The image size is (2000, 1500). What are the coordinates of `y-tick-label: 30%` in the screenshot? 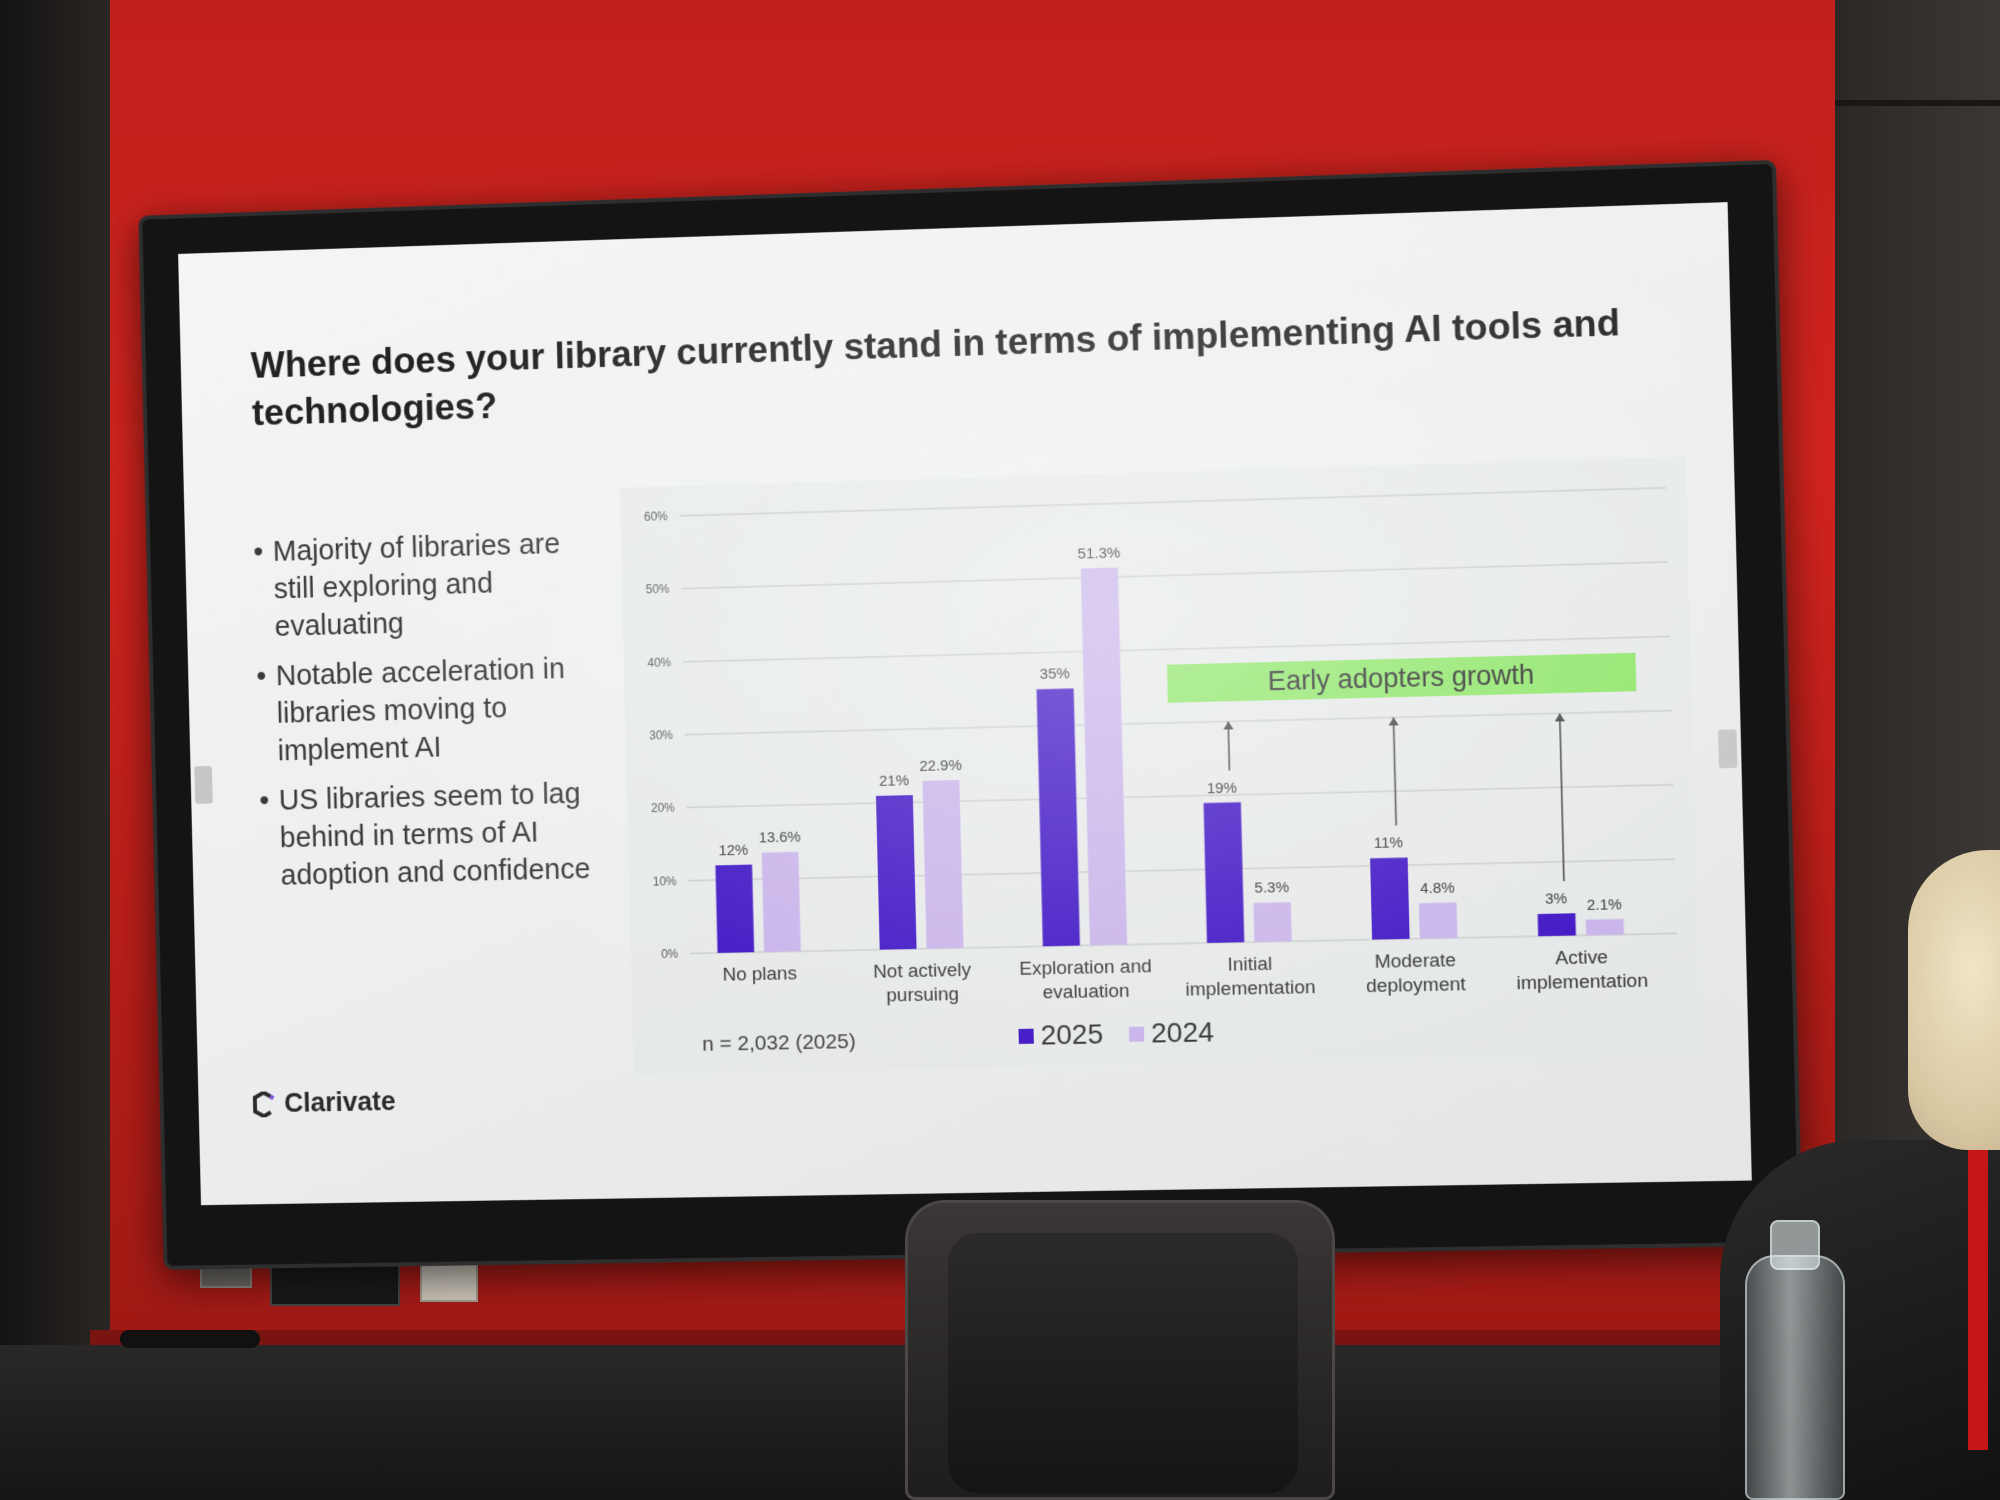 It's located at (661, 735).